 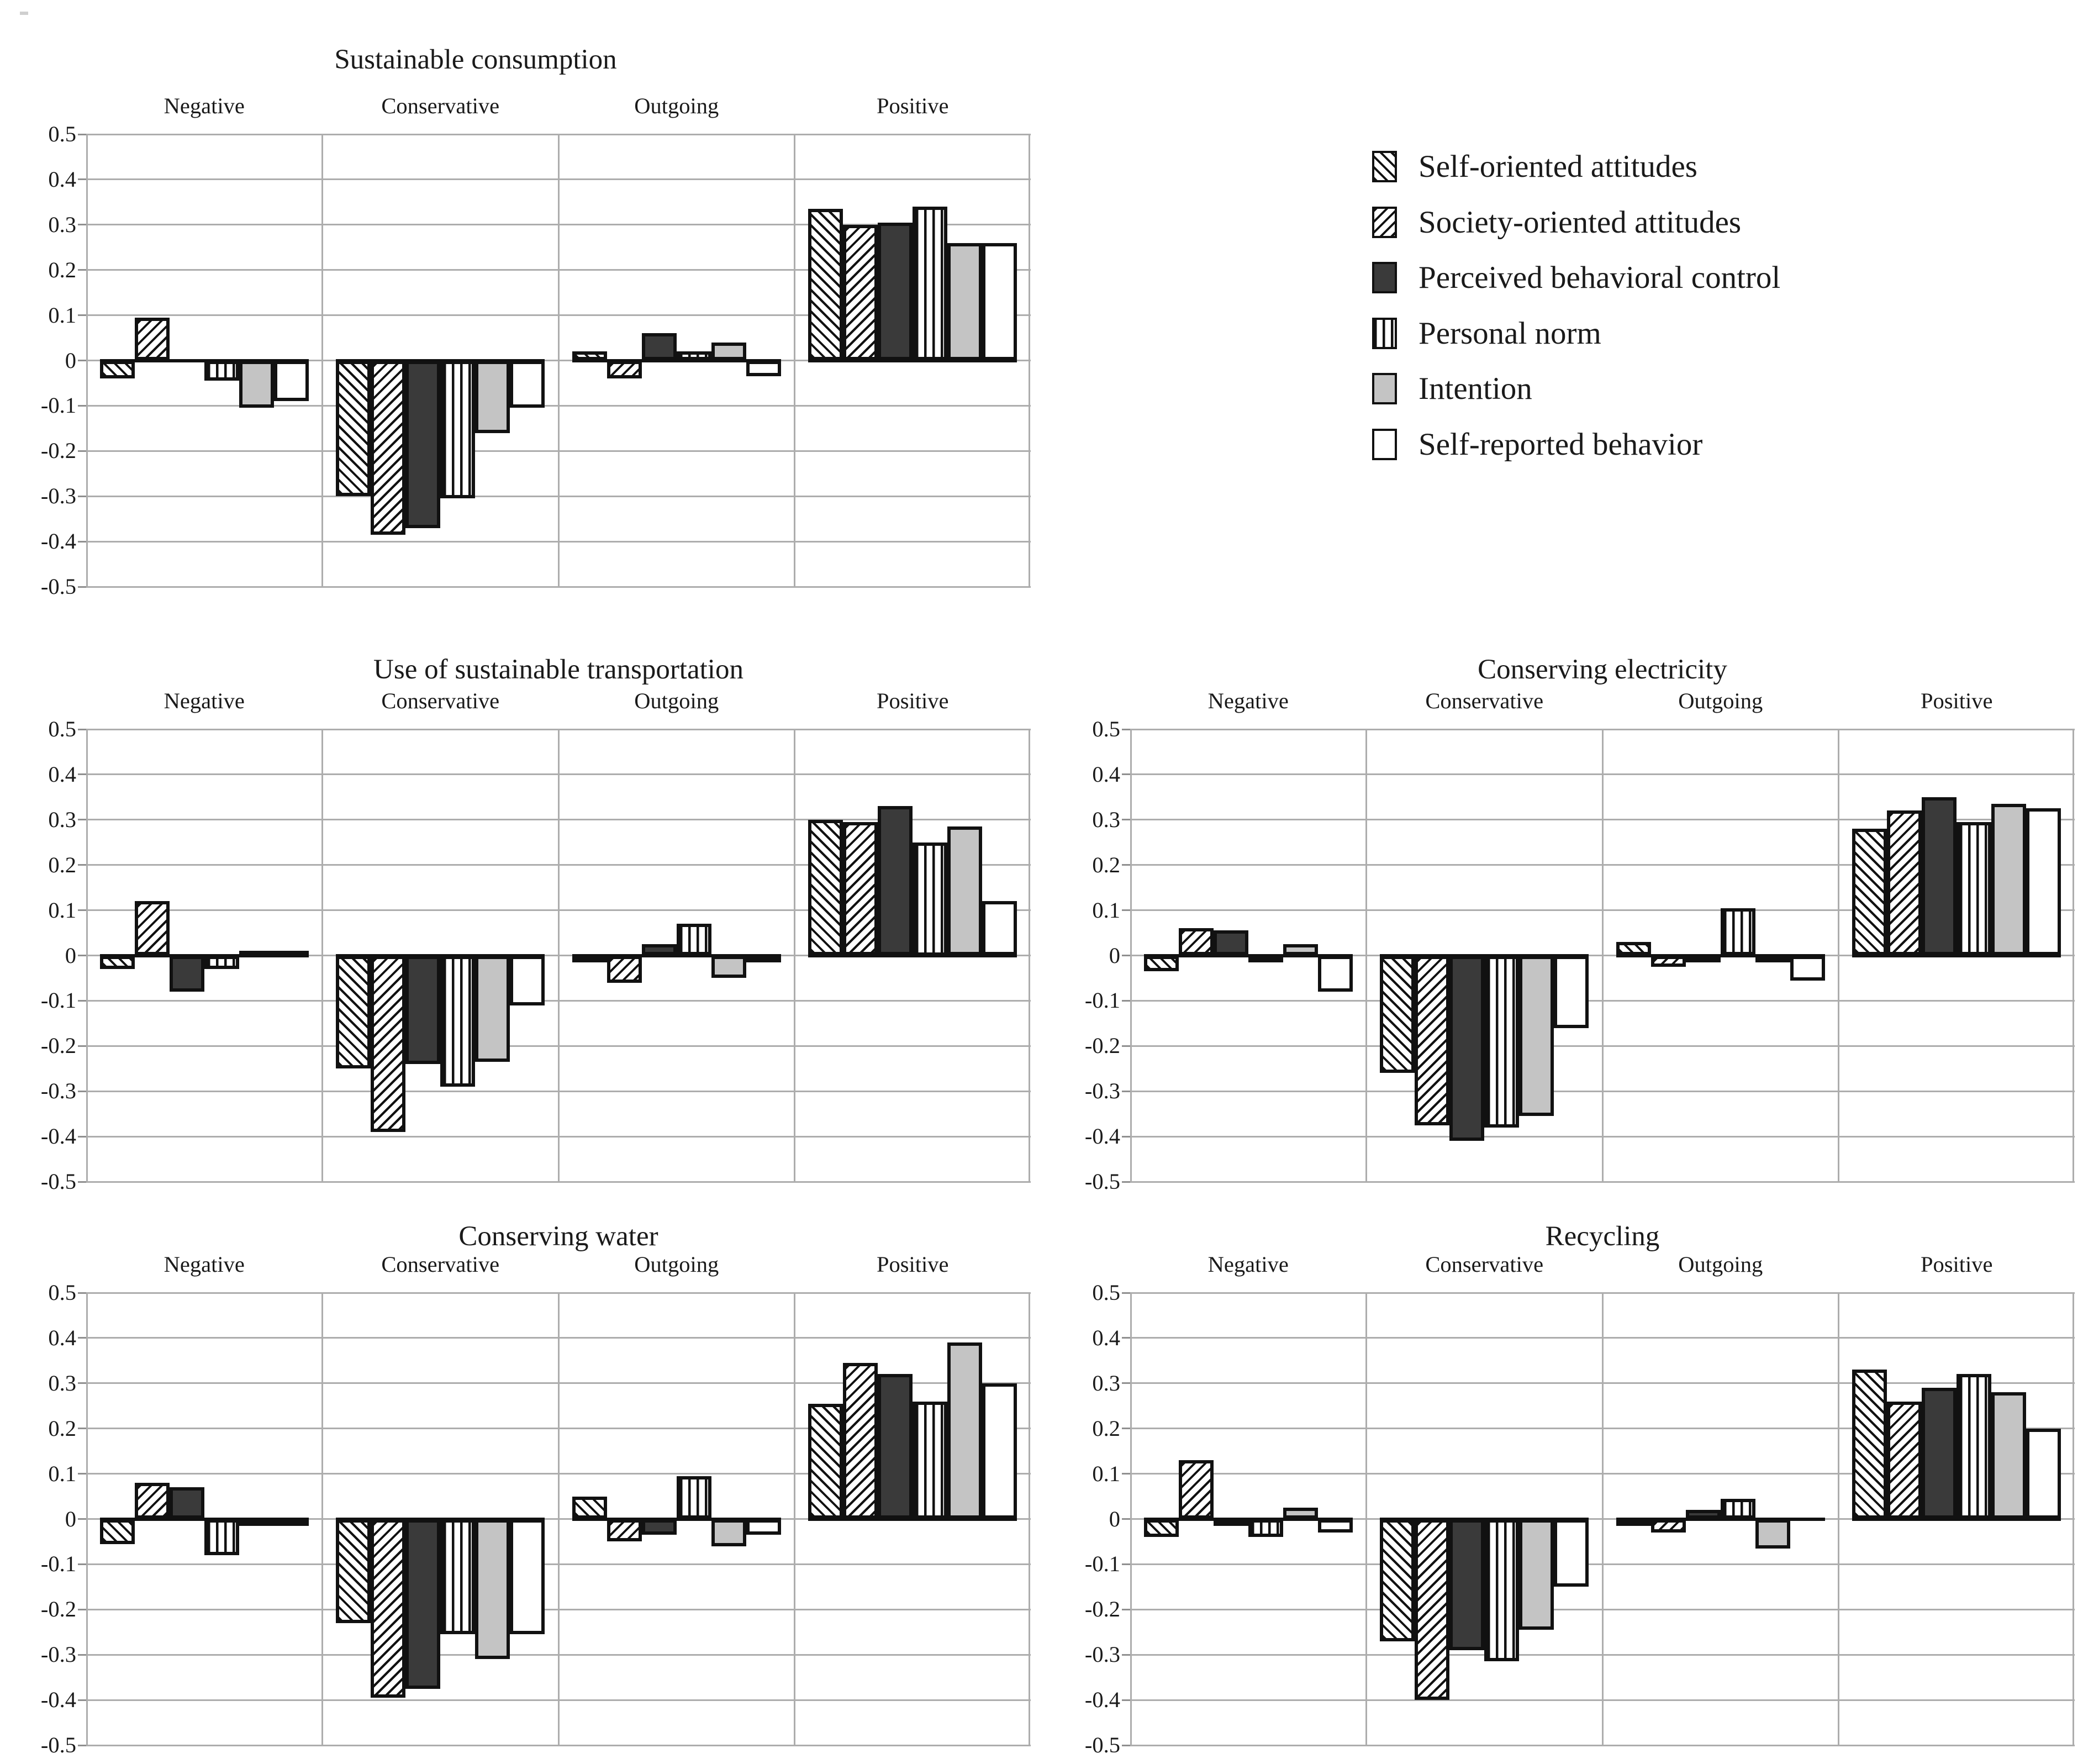 I want to click on y-axis-tick-label: -0.1, so click(x=1102, y=1000).